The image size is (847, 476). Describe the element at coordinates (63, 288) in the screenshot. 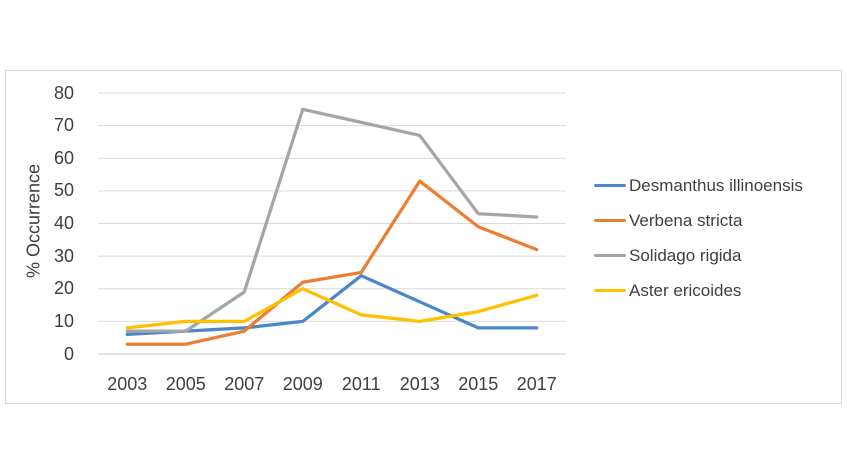

I see `y-tick-label: 20` at that location.